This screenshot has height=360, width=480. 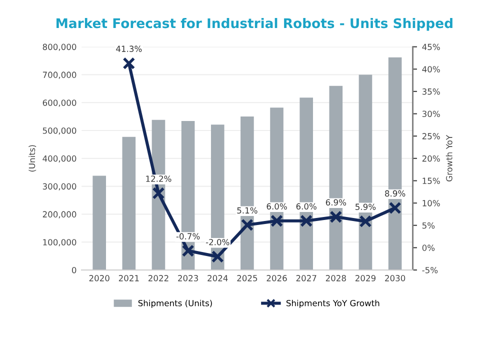 What do you see at coordinates (175, 304) in the screenshot?
I see `legend-label: Shipments (Units)` at bounding box center [175, 304].